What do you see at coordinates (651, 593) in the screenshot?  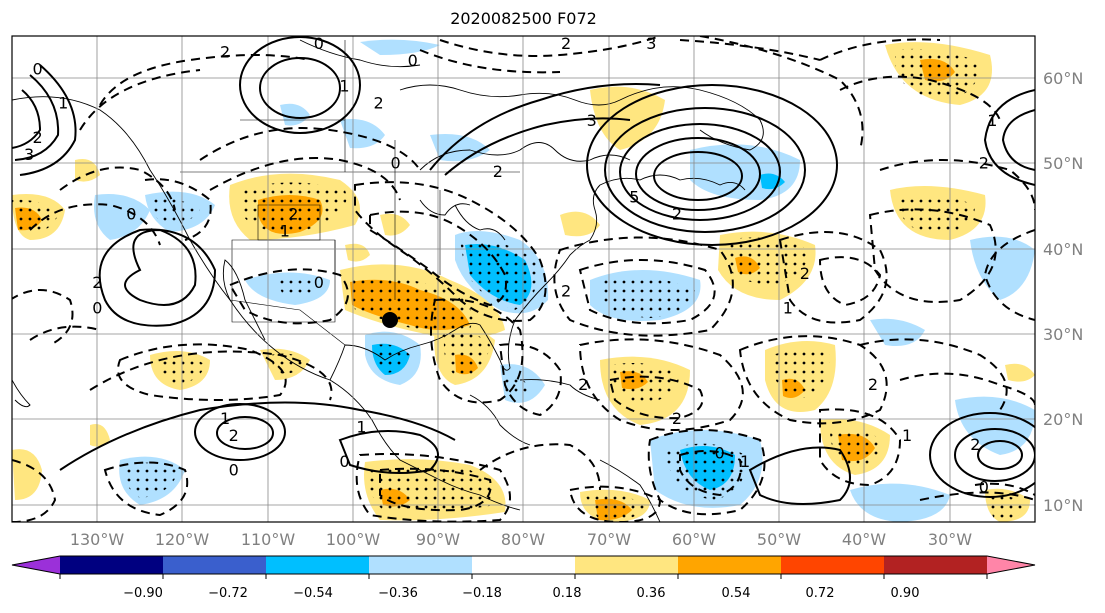 I see `colorbar-tick-label: 0.36` at bounding box center [651, 593].